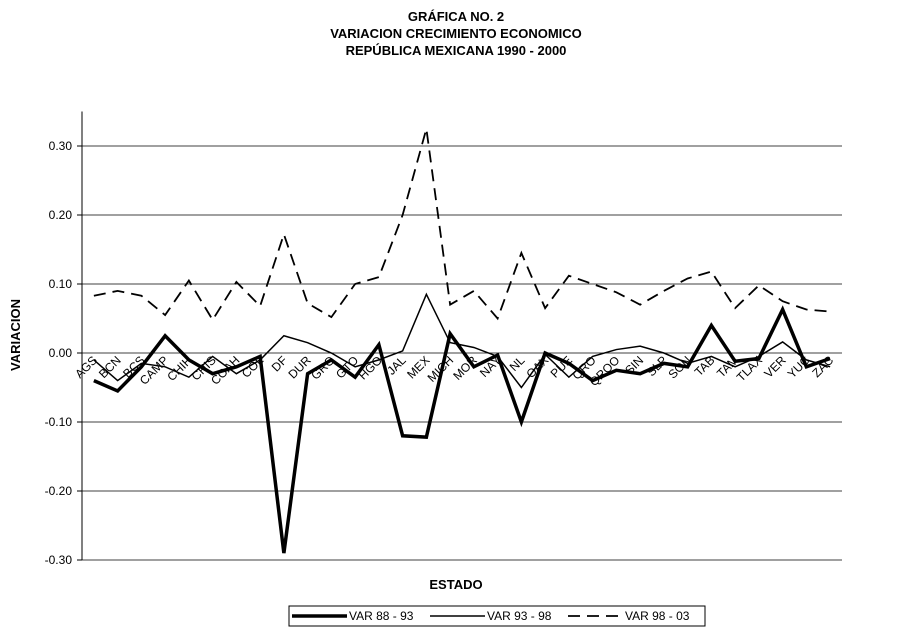  Describe the element at coordinates (322, 367) in the screenshot. I see `x-tick-label: GRO` at that location.